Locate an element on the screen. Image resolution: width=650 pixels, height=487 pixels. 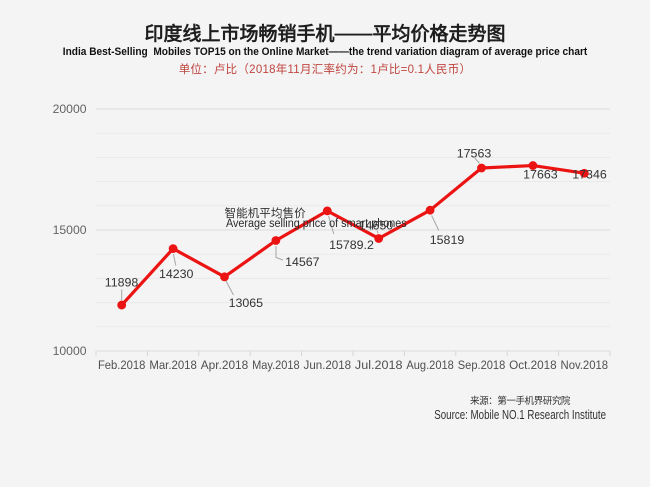
x-axis-tick-label: Apr.2018 is located at coordinates (225, 365).